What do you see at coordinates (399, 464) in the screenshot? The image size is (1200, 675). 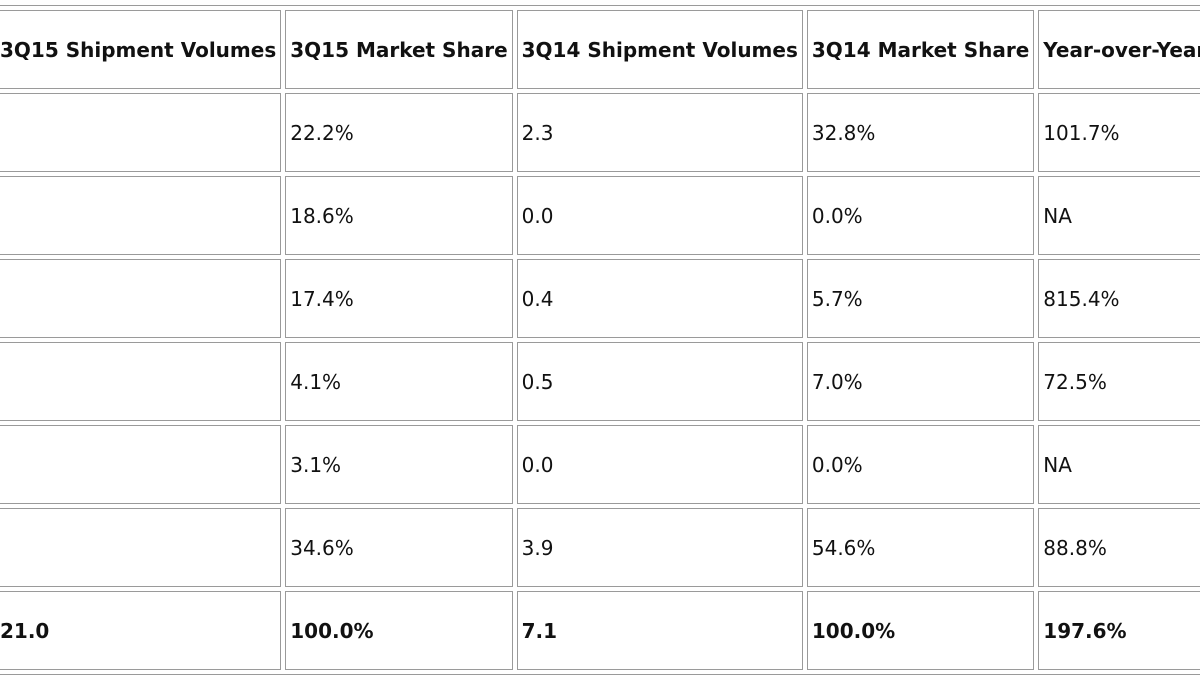 I see `cell-3q15-share: 3.1%` at bounding box center [399, 464].